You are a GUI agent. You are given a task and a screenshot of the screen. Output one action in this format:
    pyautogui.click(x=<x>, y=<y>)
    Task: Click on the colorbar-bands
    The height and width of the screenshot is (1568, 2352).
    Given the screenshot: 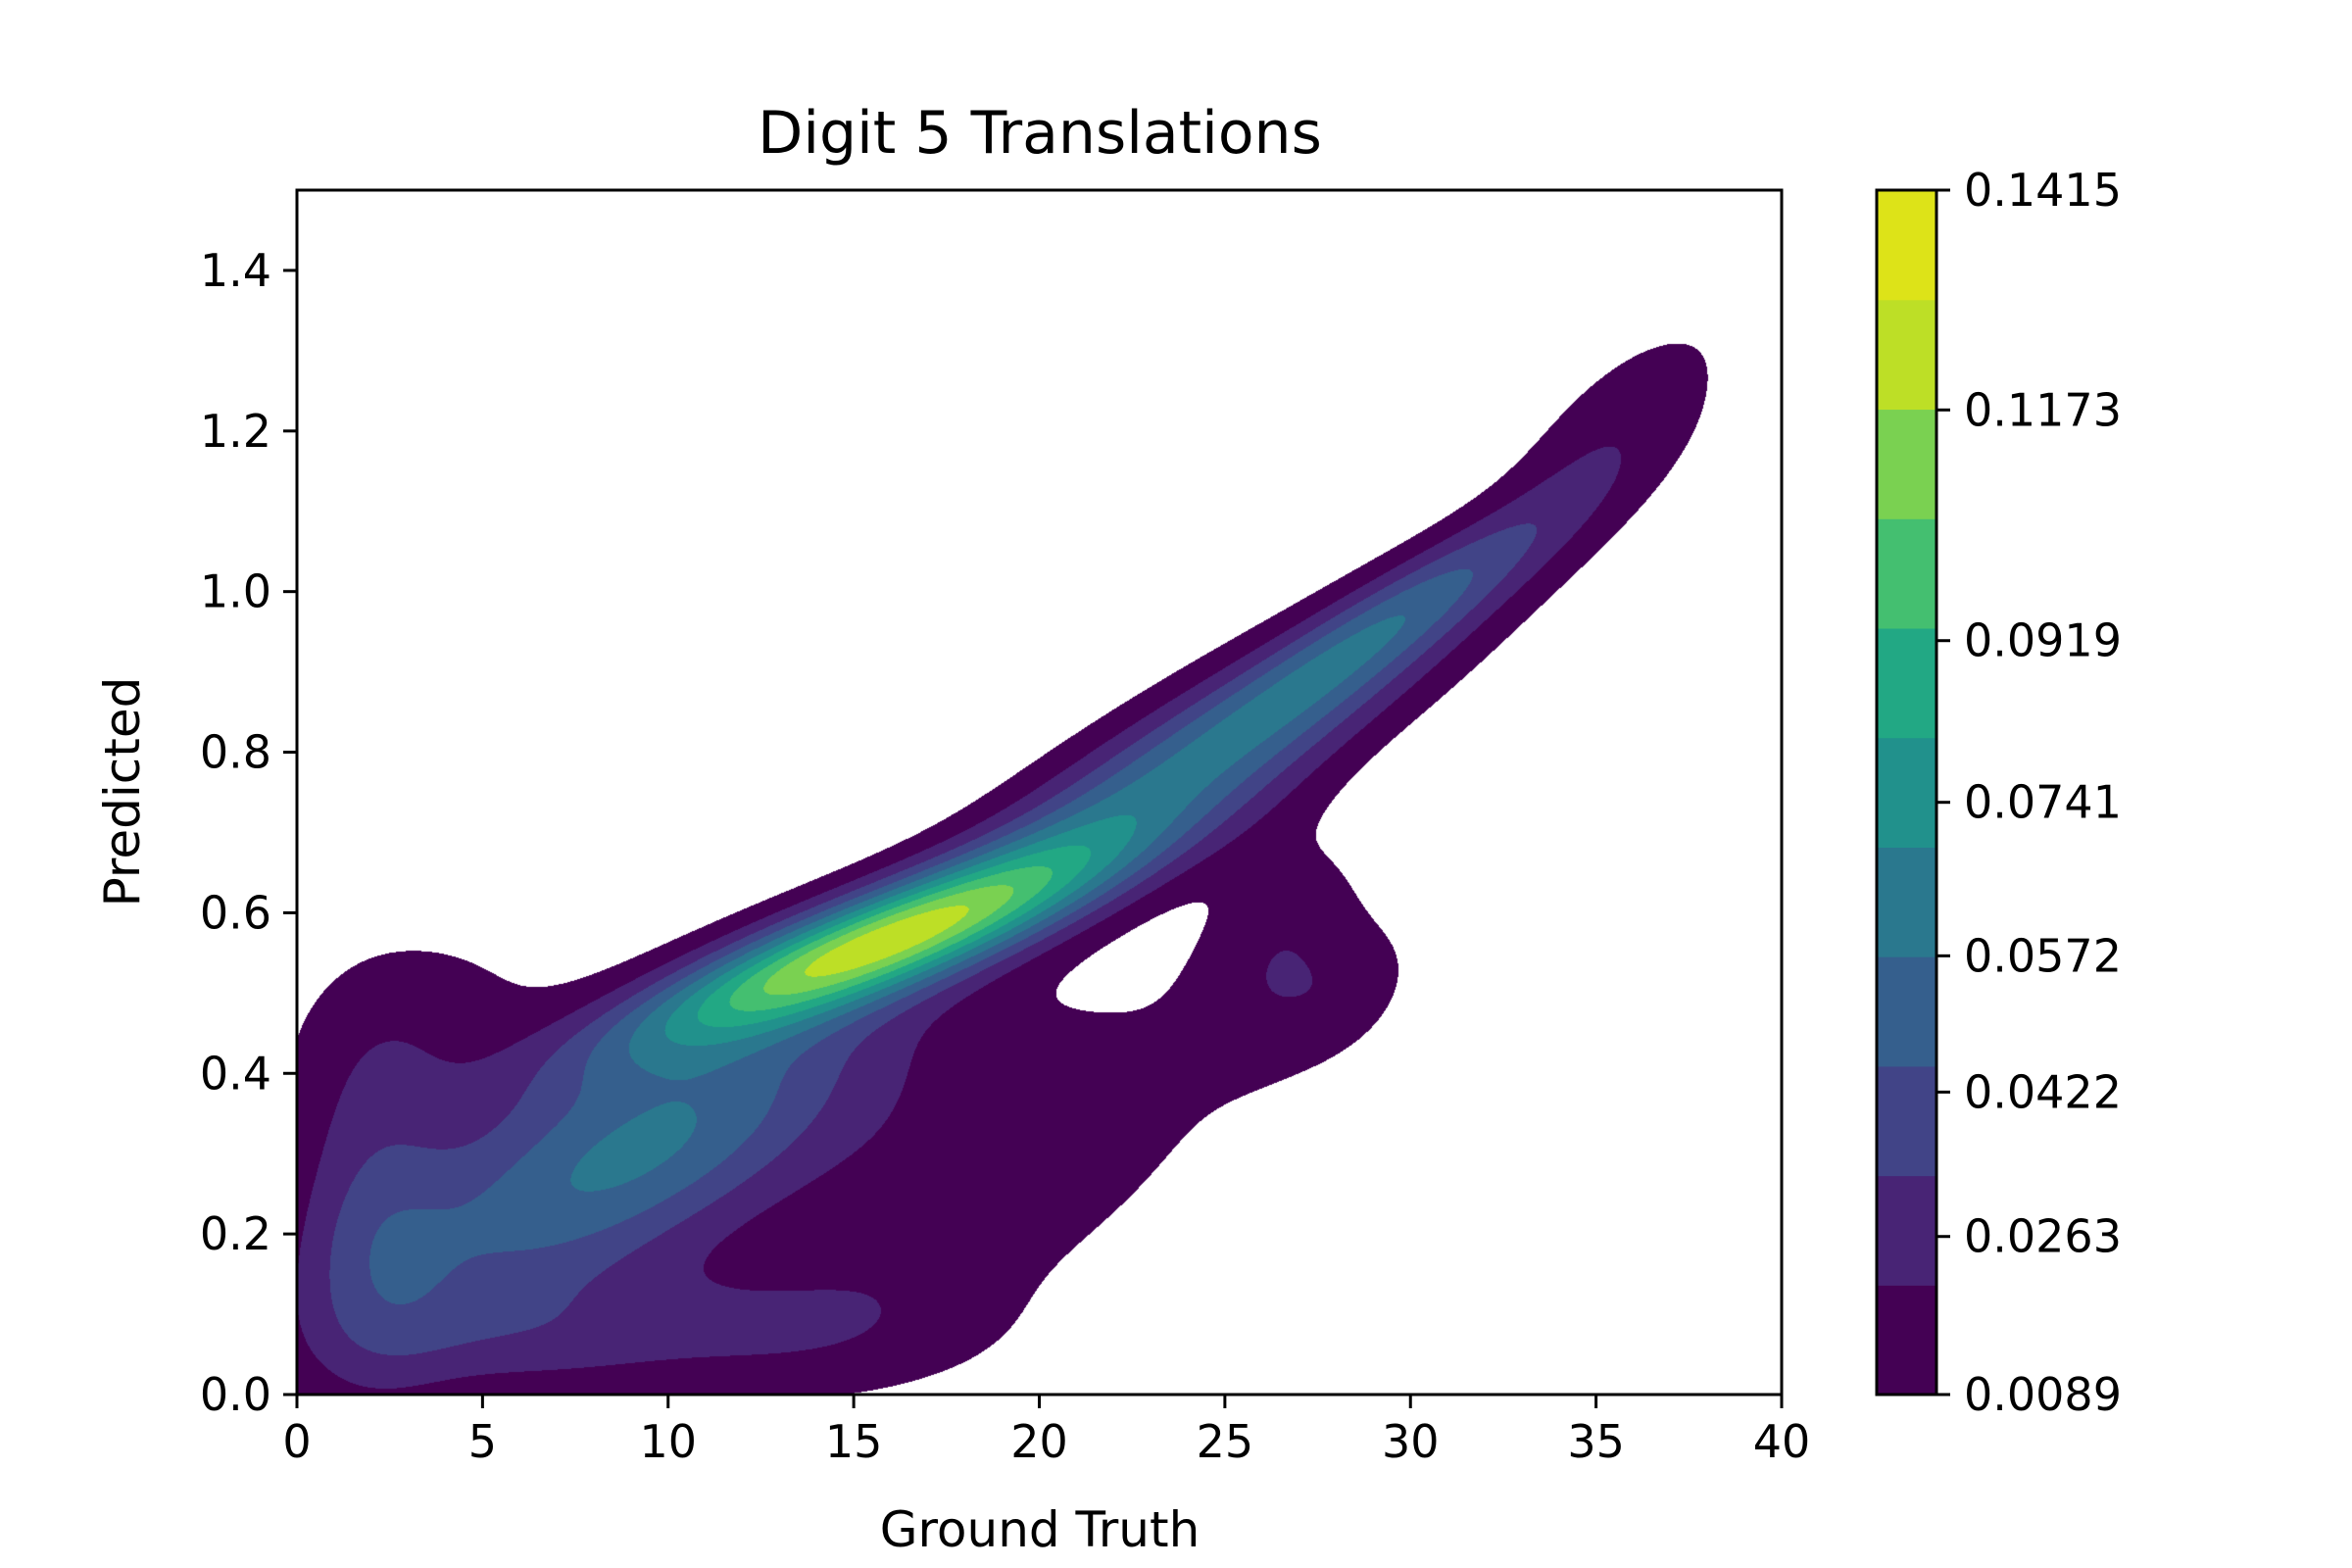 What is the action you would take?
    pyautogui.click(x=1906, y=793)
    